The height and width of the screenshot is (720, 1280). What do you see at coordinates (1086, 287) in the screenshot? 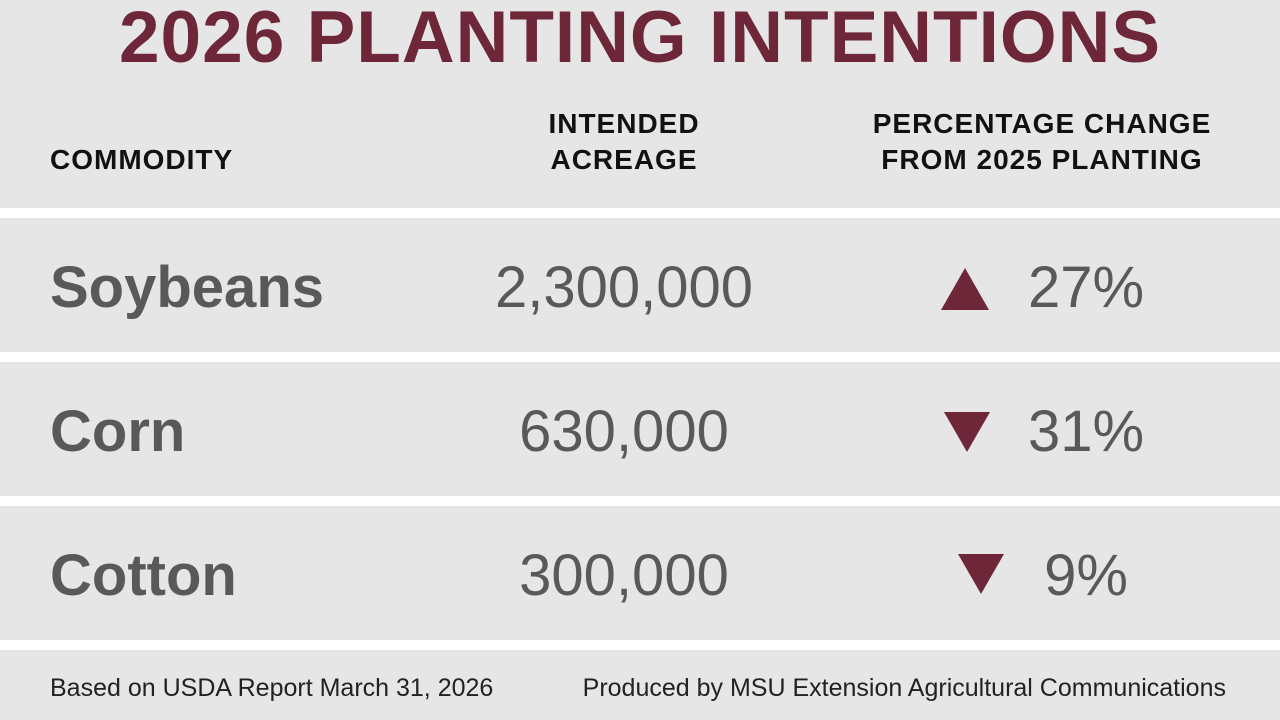
I see `change: 27%` at bounding box center [1086, 287].